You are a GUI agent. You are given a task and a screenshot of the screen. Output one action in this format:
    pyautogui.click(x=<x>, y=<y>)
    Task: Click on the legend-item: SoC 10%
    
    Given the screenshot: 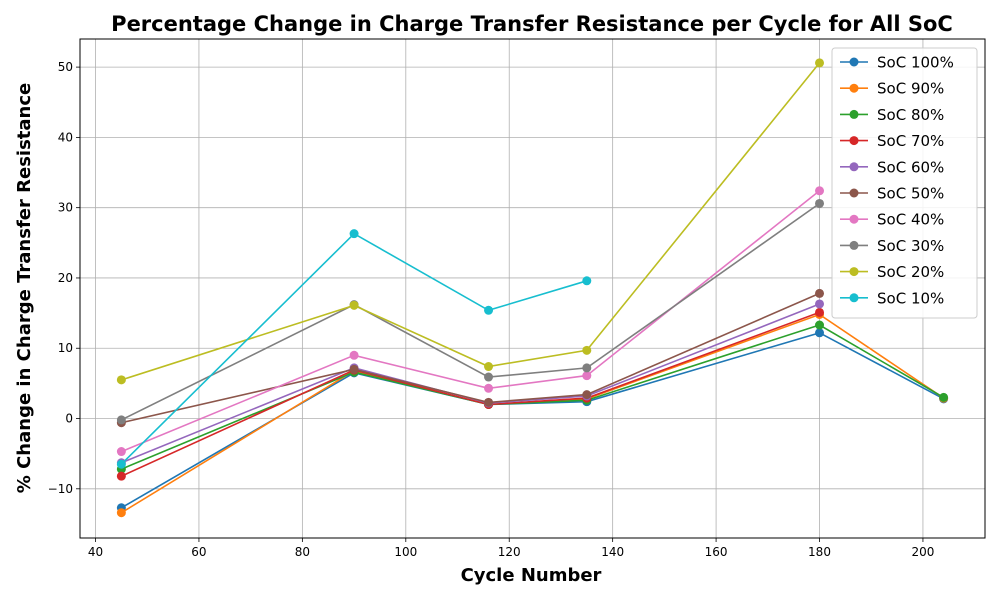 What is the action you would take?
    pyautogui.click(x=892, y=298)
    